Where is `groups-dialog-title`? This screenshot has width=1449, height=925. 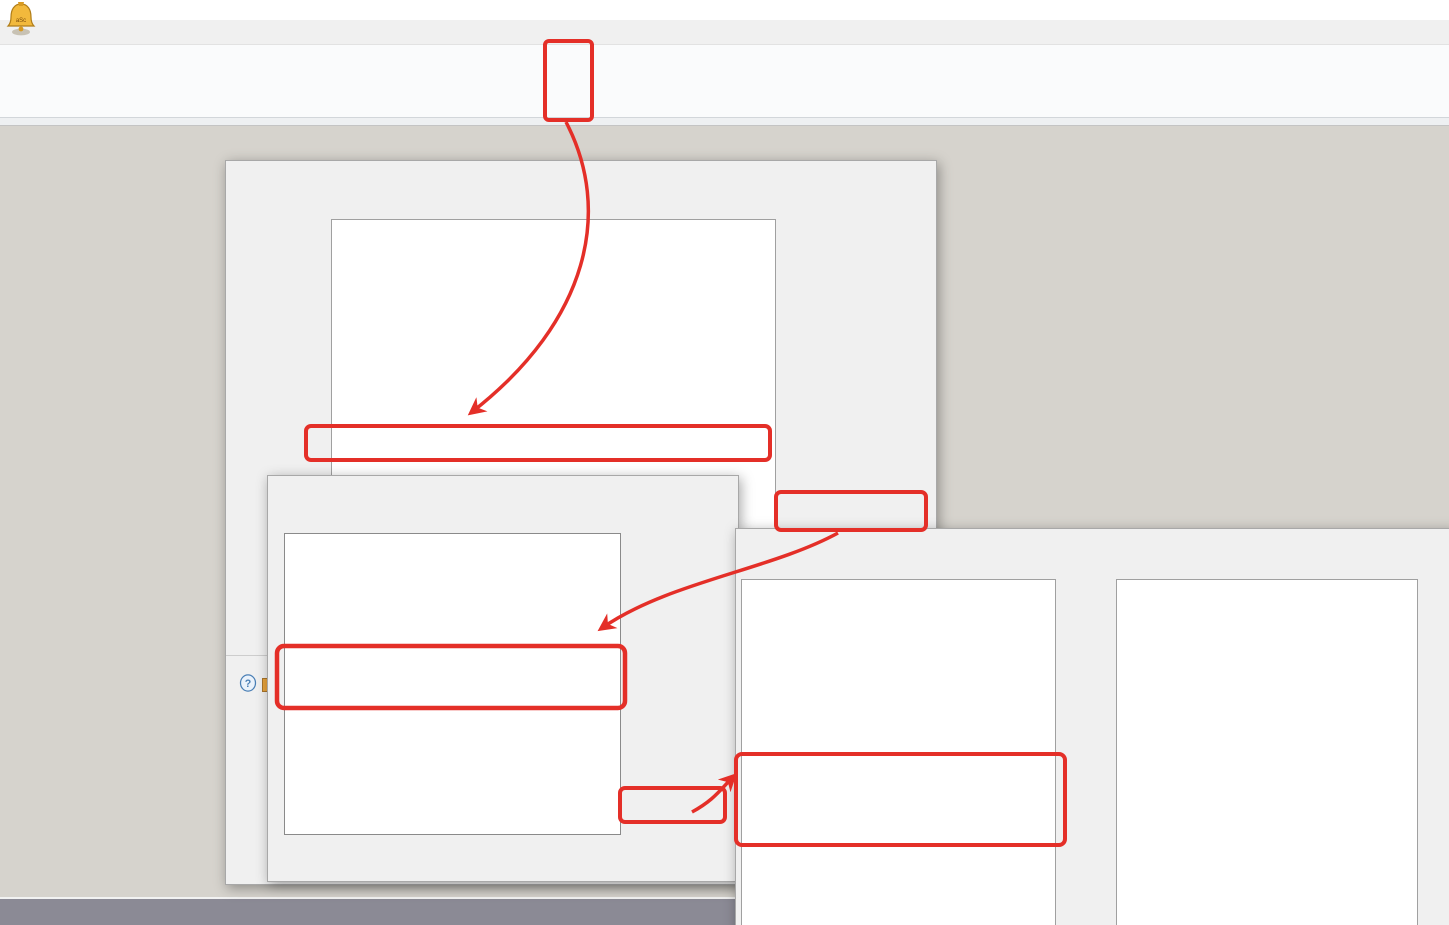 groups-dialog-title is located at coordinates (503, 489).